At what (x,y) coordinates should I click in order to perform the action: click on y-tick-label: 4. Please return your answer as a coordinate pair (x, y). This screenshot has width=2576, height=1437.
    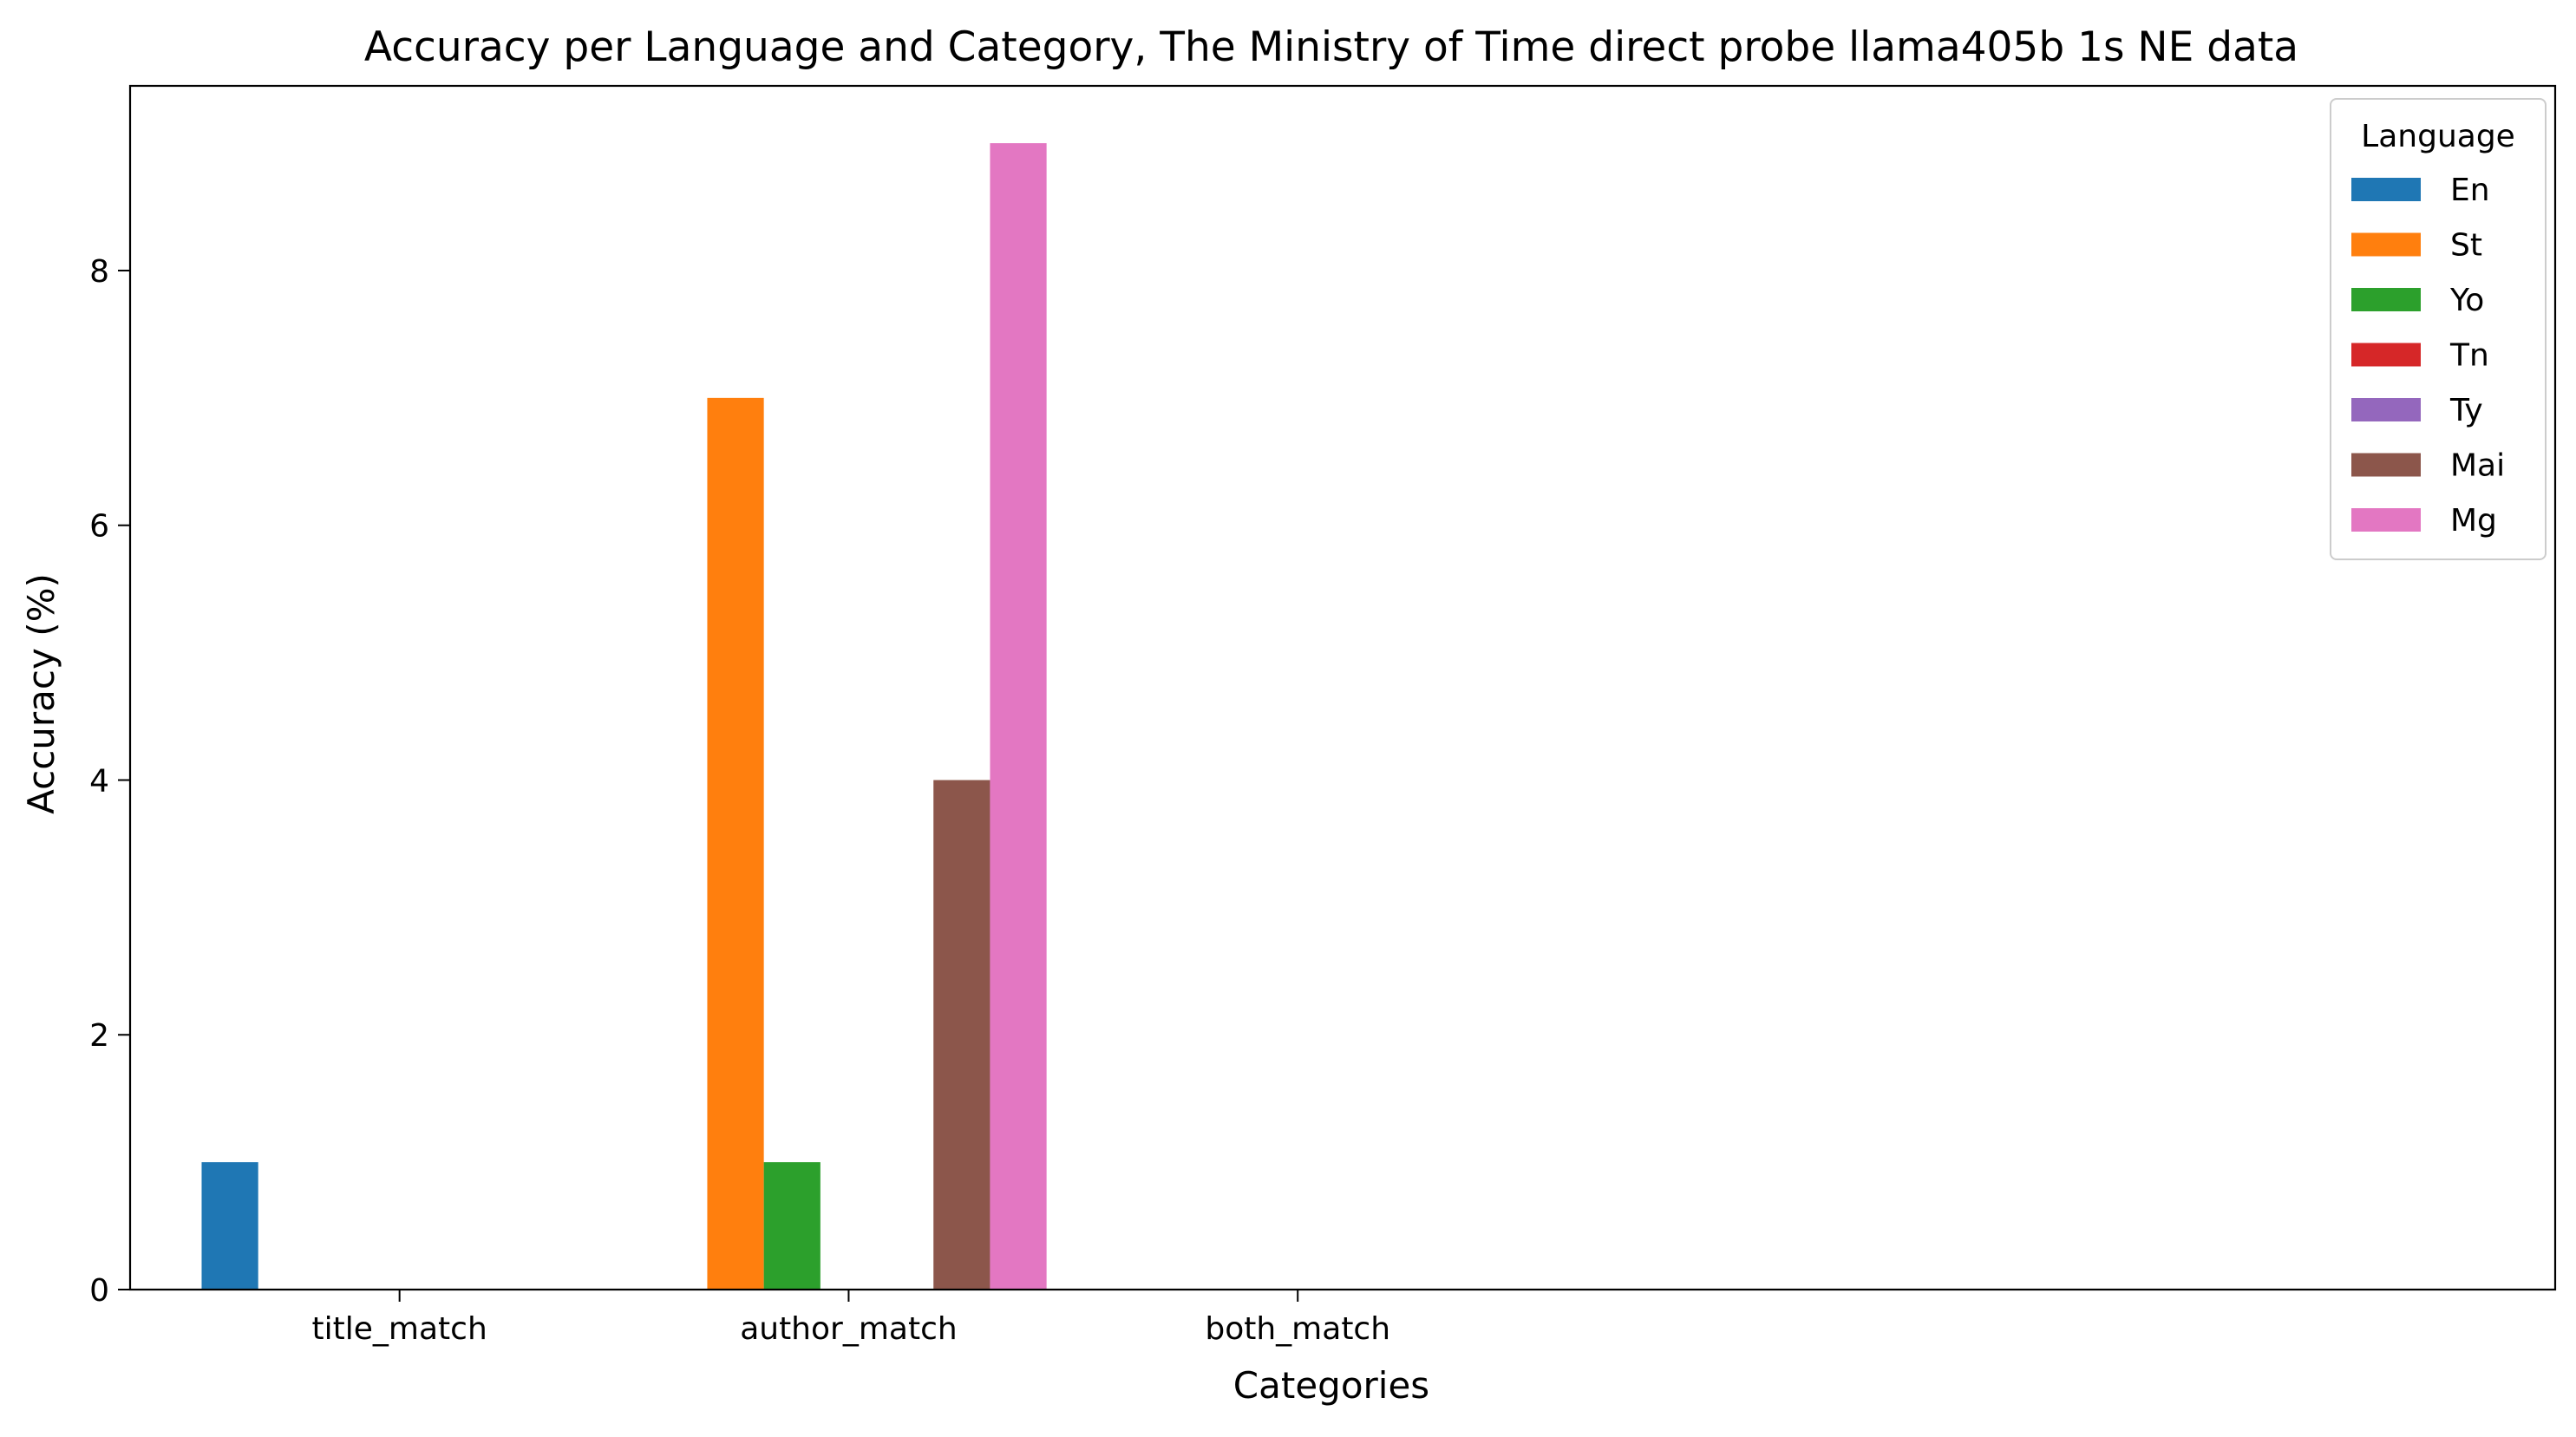
    Looking at the image, I should click on (99, 781).